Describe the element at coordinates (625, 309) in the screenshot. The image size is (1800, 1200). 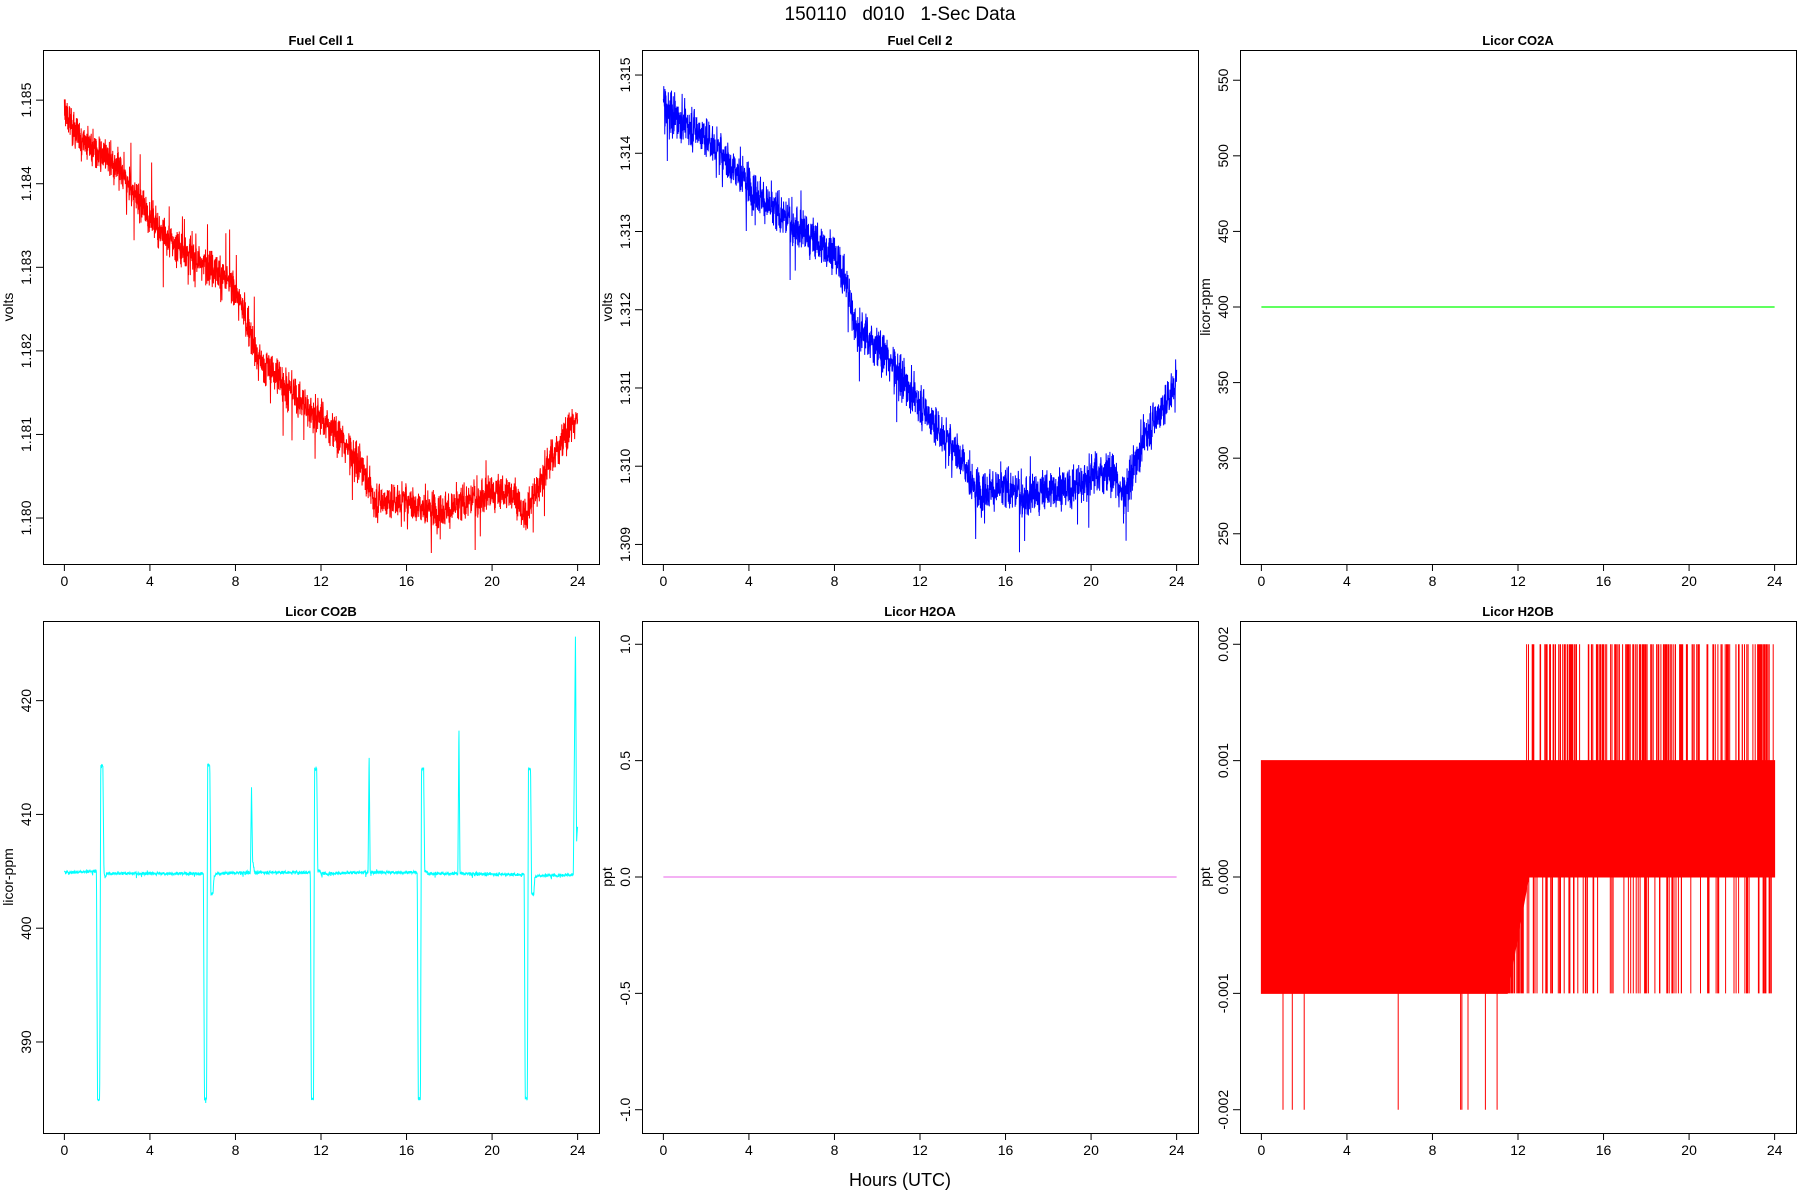
I see `y-tick-label: 1.312` at that location.